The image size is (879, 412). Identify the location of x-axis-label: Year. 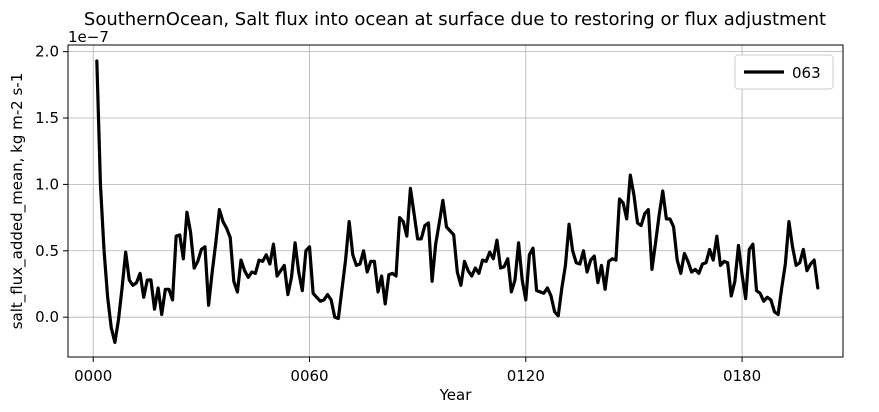
(456, 395).